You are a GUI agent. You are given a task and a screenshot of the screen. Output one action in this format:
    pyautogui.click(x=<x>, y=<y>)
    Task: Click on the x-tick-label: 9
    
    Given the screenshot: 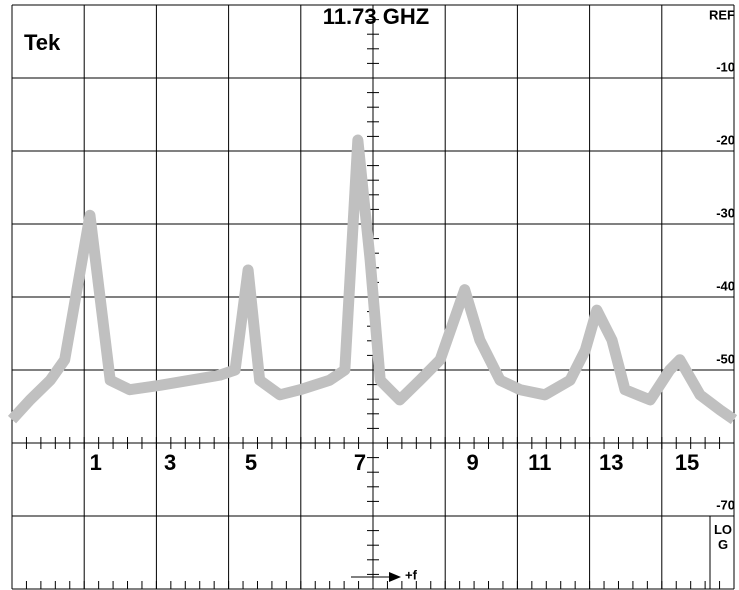 What is the action you would take?
    pyautogui.click(x=473, y=462)
    